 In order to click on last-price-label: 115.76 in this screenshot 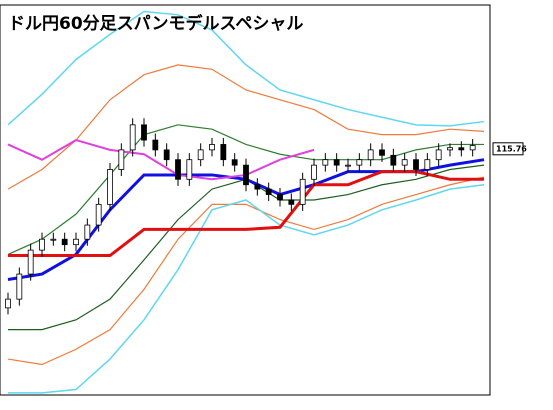, I will do `click(511, 148)`.